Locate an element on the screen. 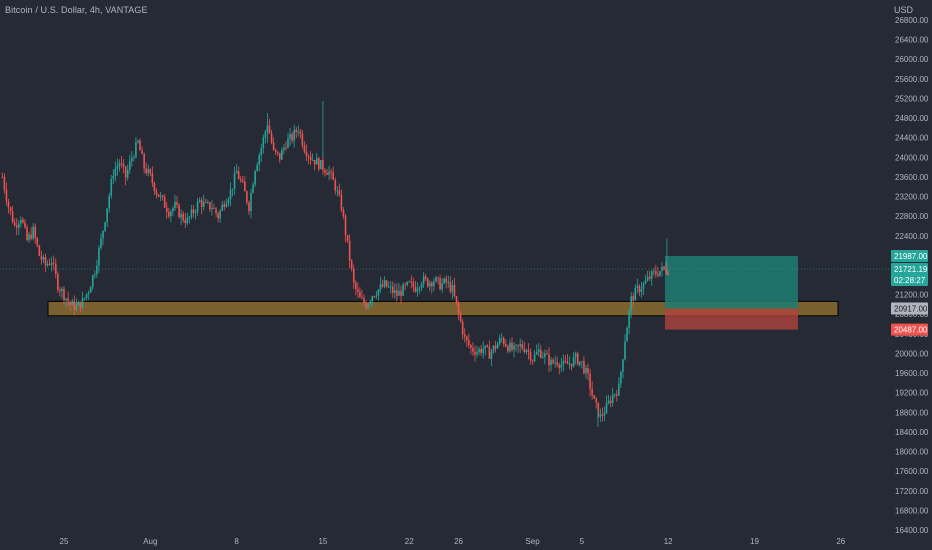  price-tick-label: 26400.00 is located at coordinates (912, 40).